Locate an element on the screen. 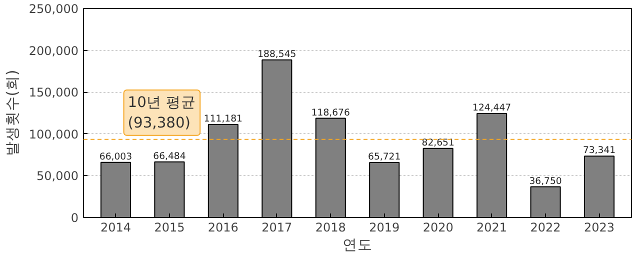  x-tick-label: 2023 is located at coordinates (599, 227).